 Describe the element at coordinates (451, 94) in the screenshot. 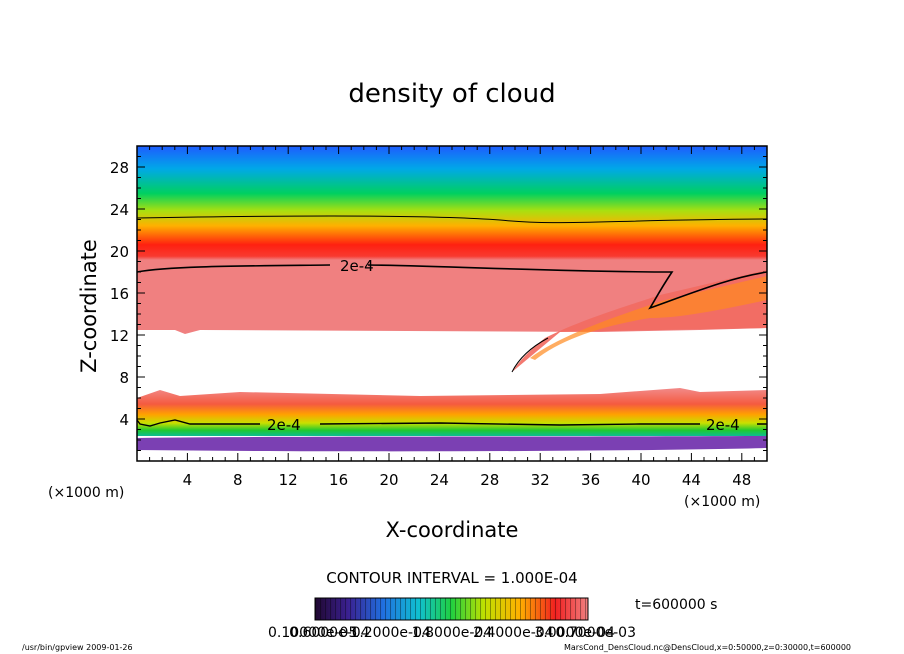

I see `chart-title: density of cloud` at that location.